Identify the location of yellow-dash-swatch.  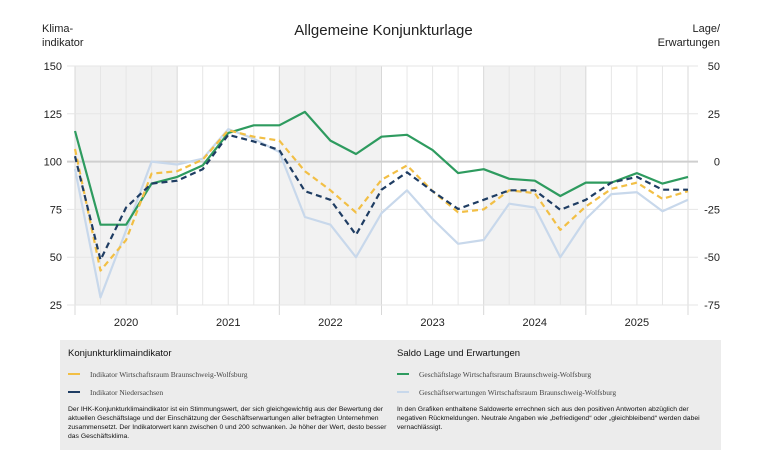
(74, 374).